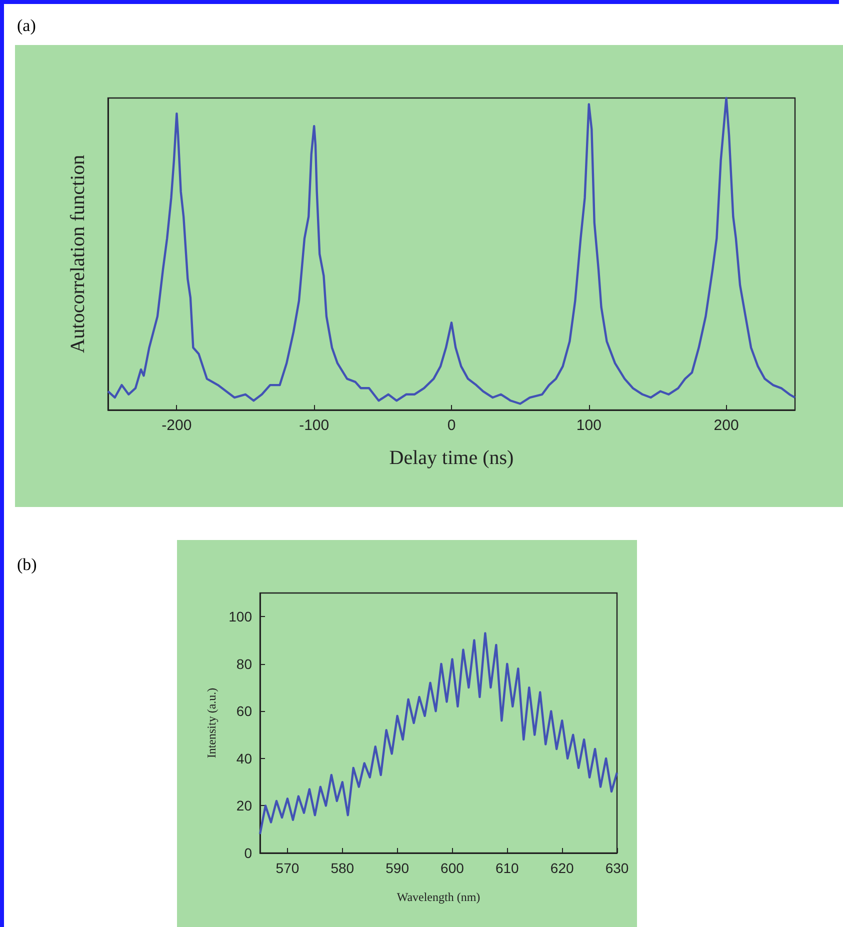  What do you see at coordinates (726, 425) in the screenshot?
I see `x-tick-label: 200` at bounding box center [726, 425].